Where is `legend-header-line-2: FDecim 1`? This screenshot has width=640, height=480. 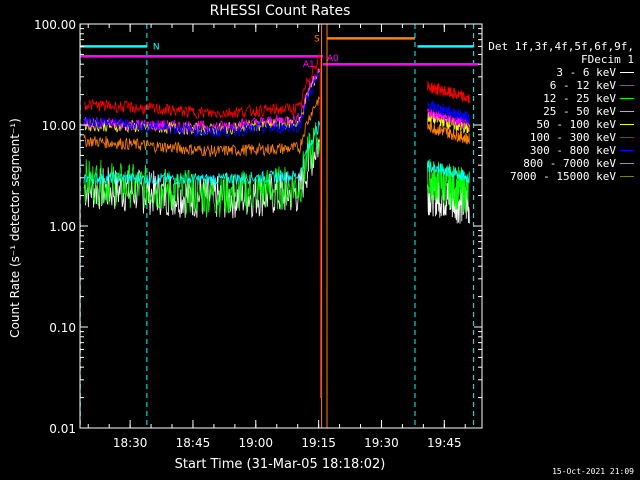
legend-header-line-2: FDecim 1 is located at coordinates (607, 59).